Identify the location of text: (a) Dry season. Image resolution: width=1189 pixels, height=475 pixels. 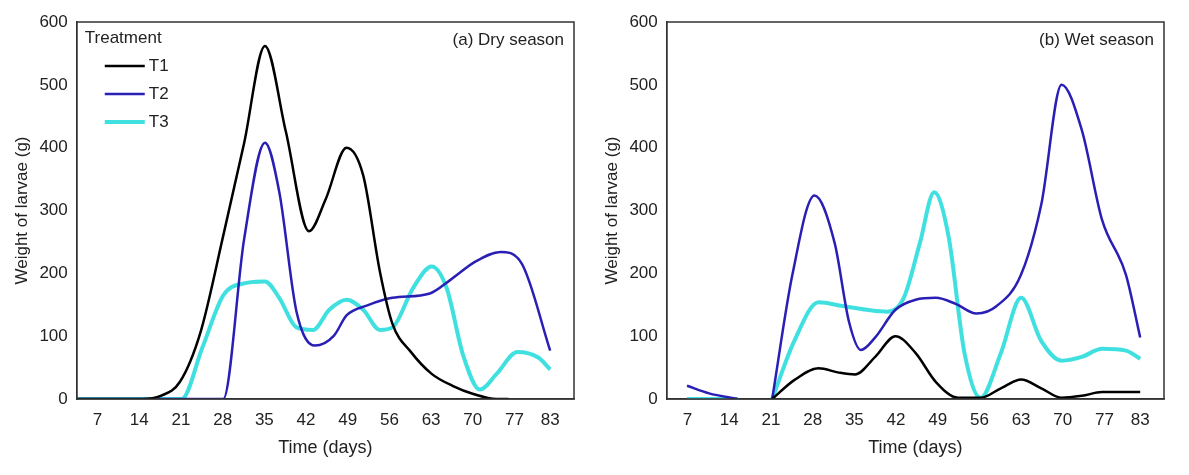
(508, 40).